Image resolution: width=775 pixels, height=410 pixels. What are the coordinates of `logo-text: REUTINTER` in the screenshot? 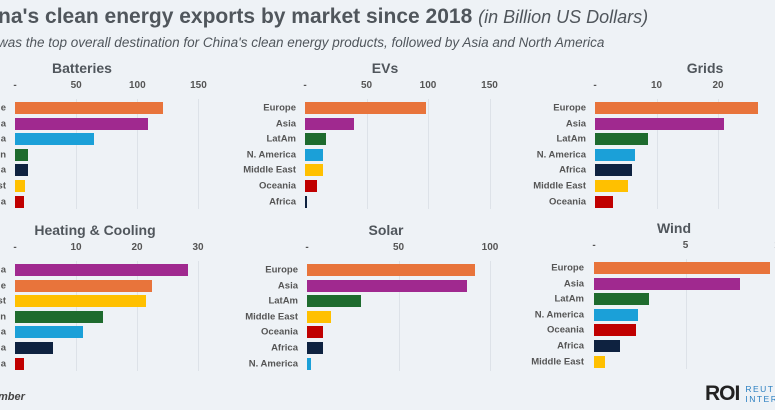 It's located at (760, 394).